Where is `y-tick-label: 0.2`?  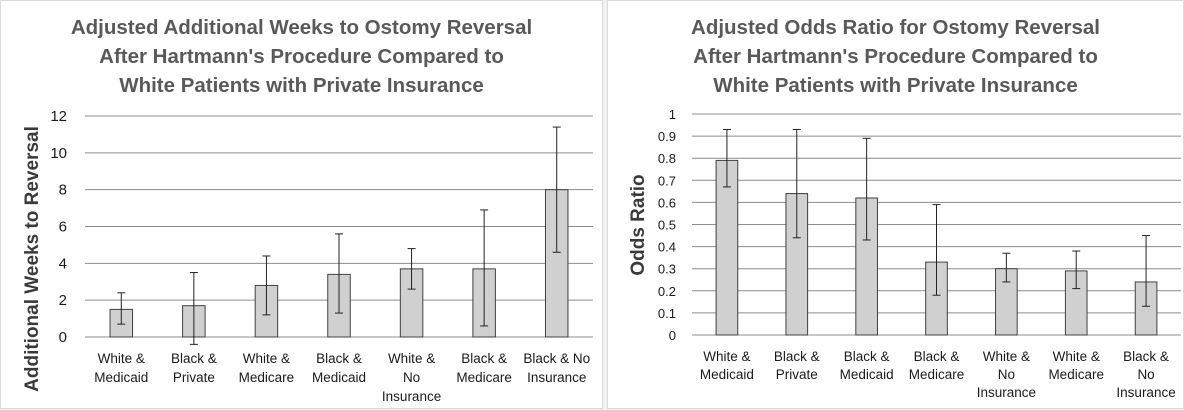 y-tick-label: 0.2 is located at coordinates (667, 291).